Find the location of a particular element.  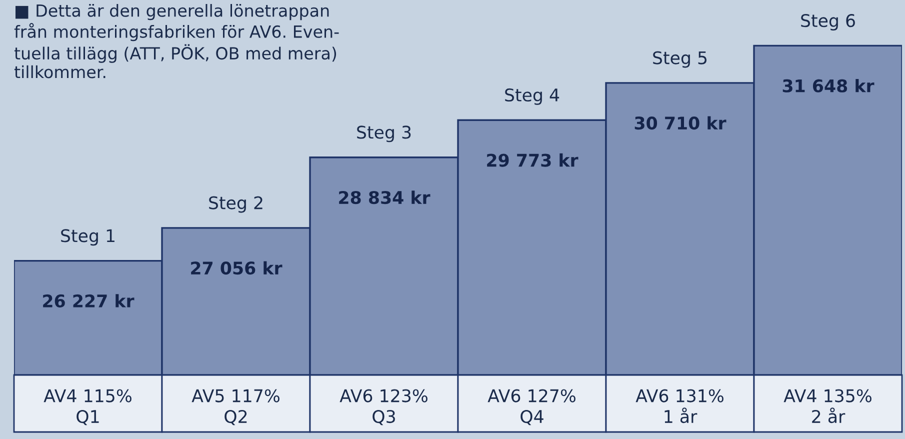

annotation: Steg 4 is located at coordinates (532, 96).